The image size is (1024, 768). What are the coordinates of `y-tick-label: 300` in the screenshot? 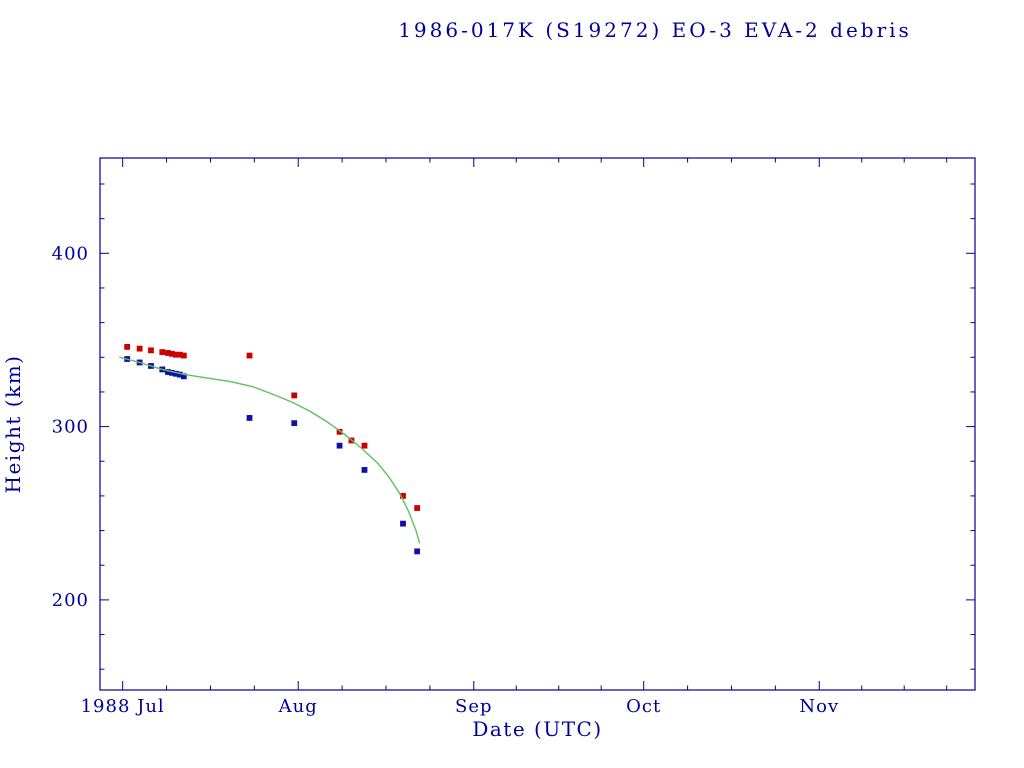 It's located at (70, 427).